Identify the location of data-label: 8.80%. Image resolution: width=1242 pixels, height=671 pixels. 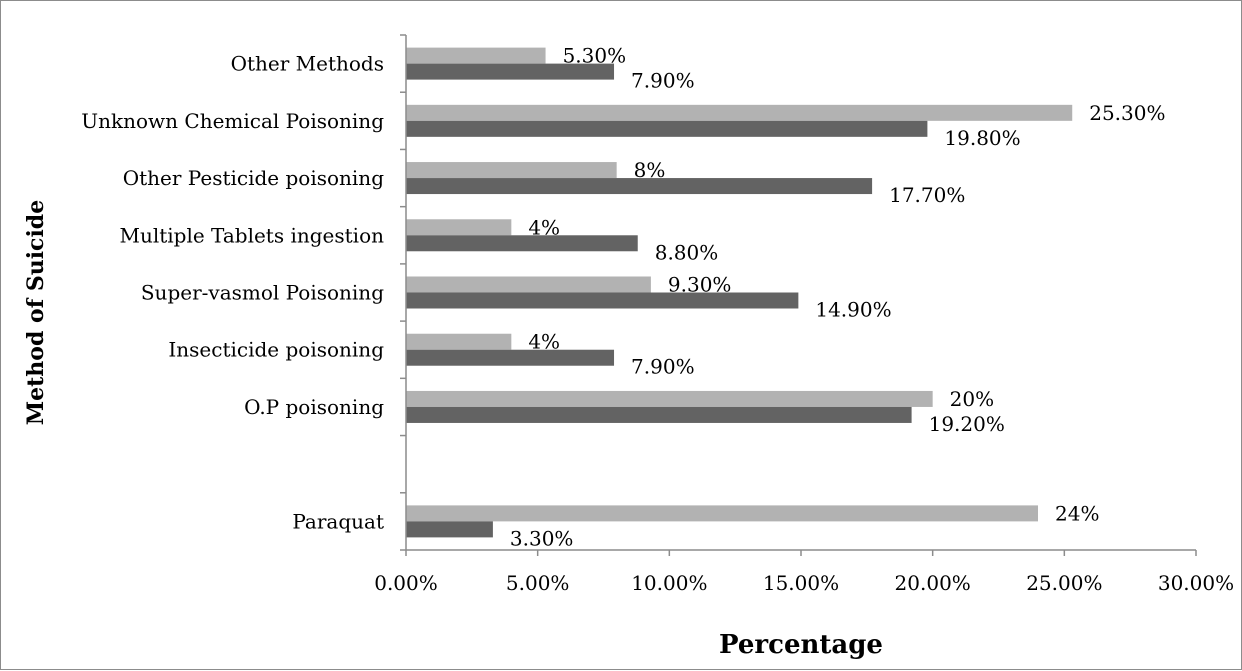
(687, 252).